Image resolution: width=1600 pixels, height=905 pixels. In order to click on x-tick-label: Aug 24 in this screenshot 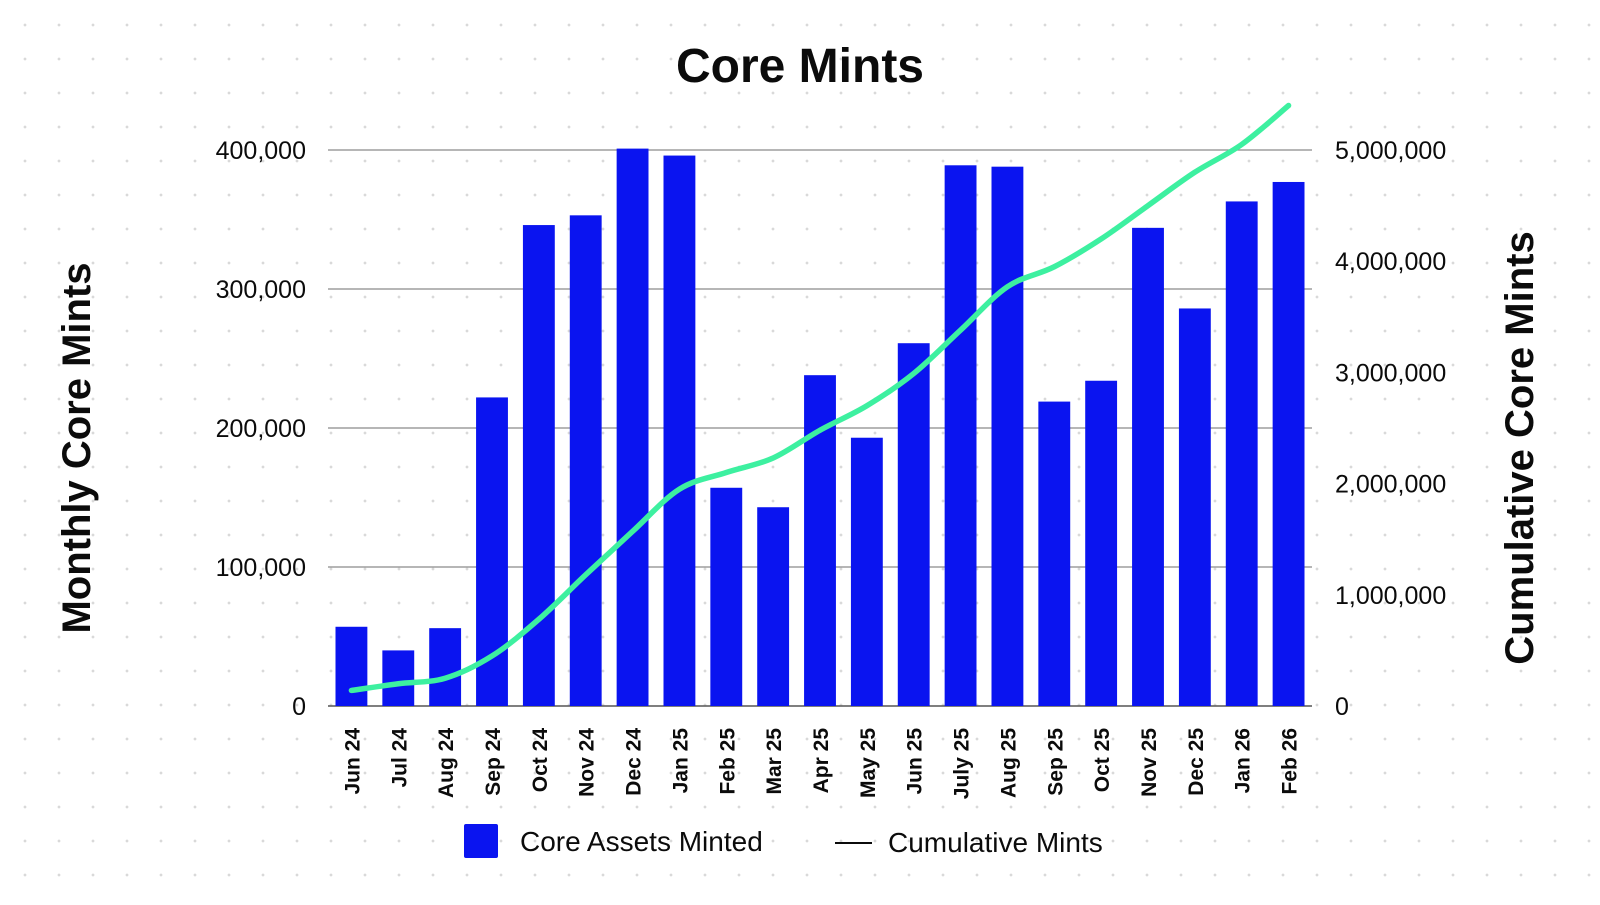, I will do `click(446, 763)`.